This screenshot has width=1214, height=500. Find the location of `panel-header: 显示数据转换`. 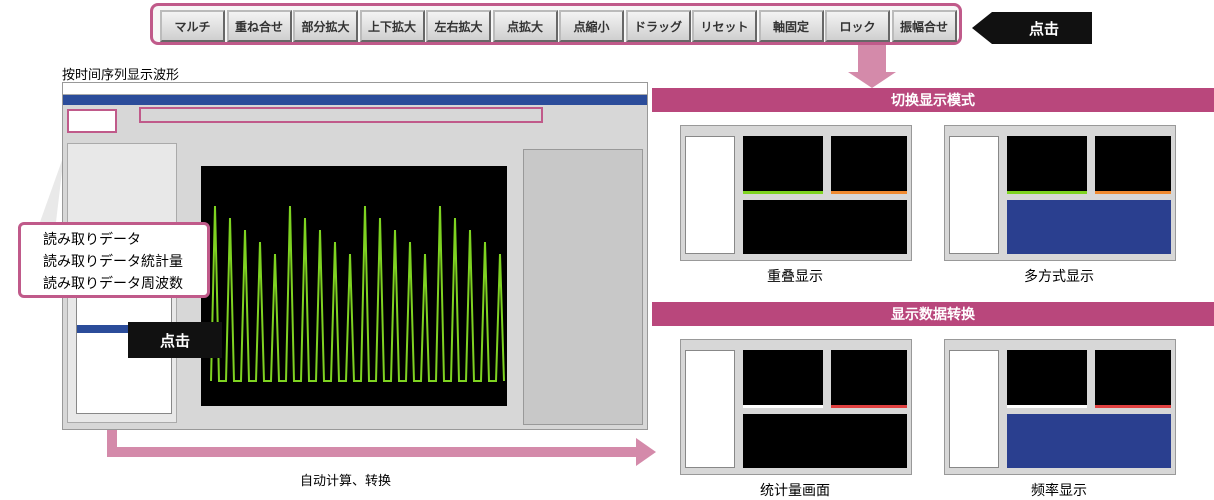

panel-header: 显示数据转换 is located at coordinates (933, 314).